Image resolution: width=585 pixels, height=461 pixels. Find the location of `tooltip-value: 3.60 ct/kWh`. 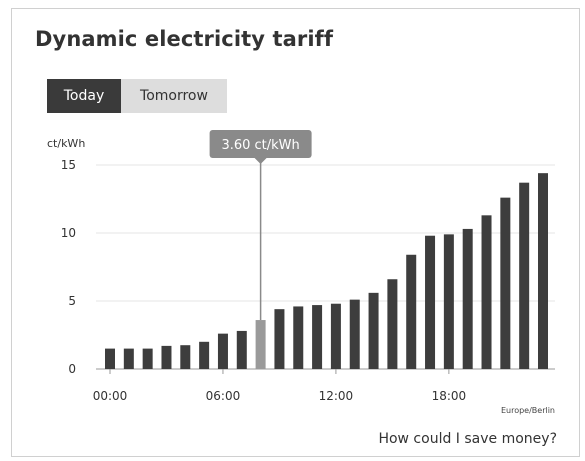

tooltip-value: 3.60 ct/kWh is located at coordinates (260, 145).